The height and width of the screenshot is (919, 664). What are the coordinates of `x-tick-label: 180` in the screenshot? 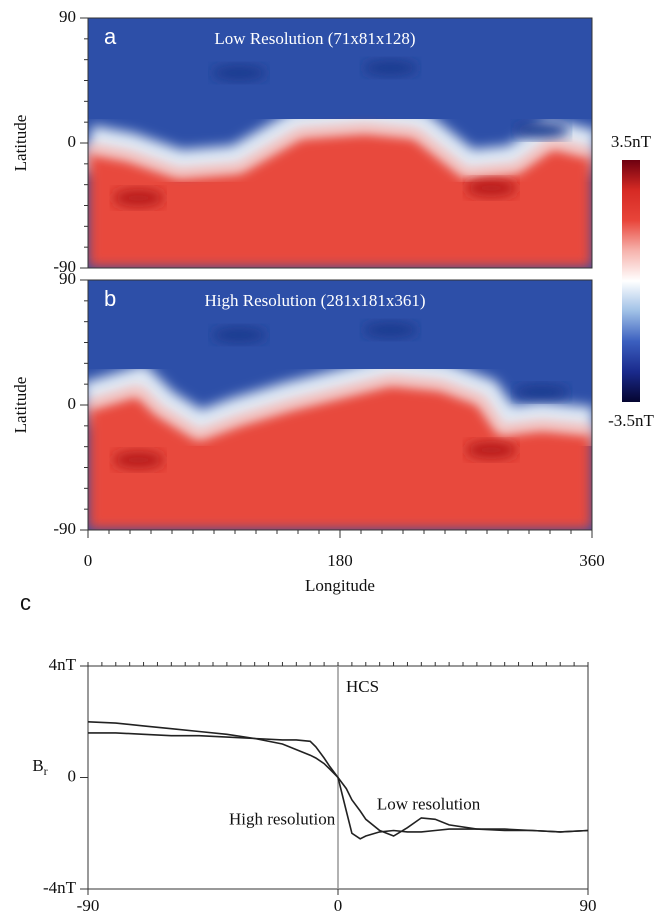 It's located at (340, 560).